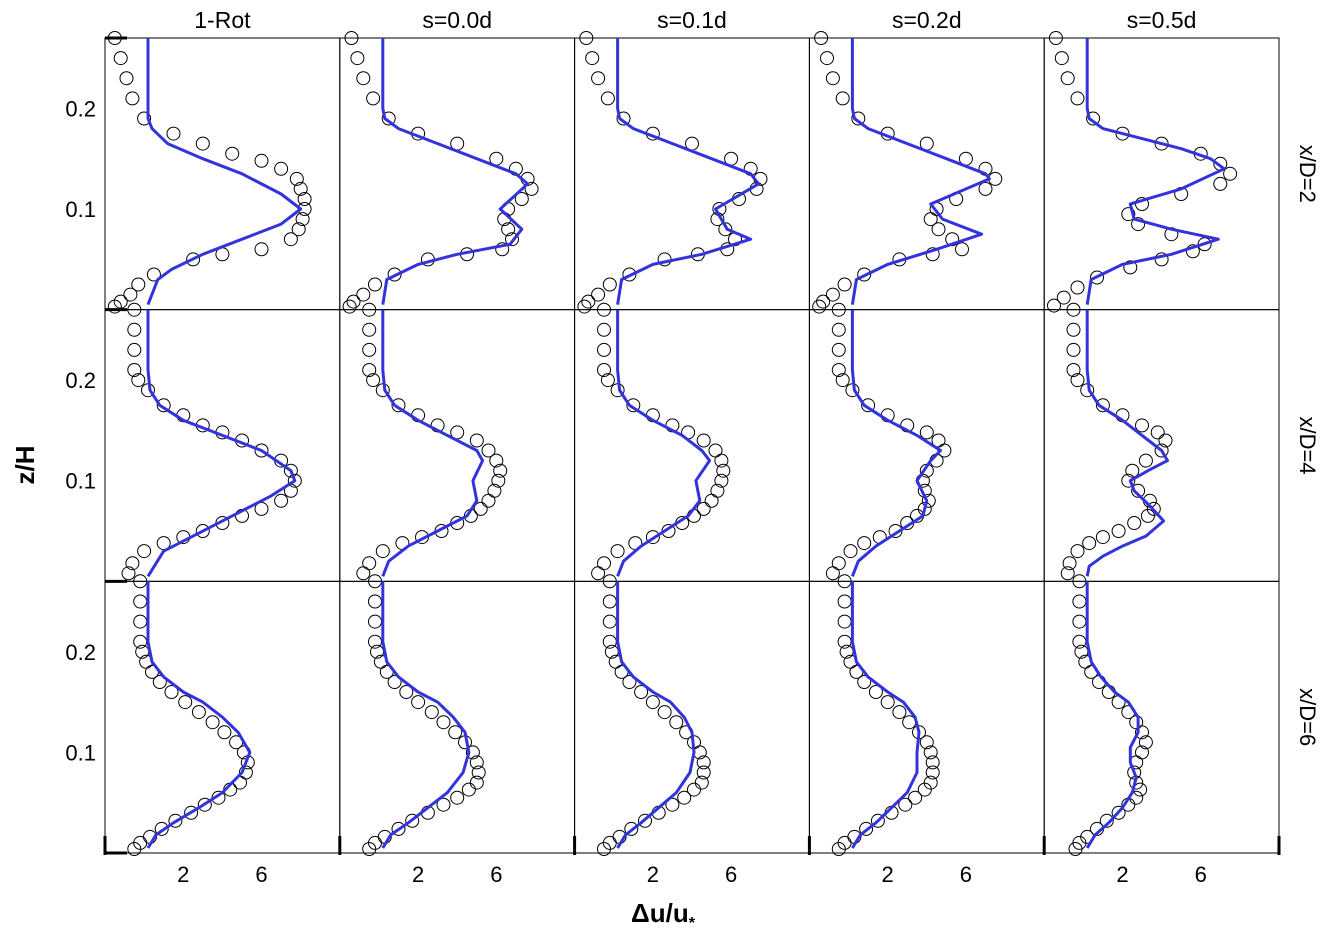  I want to click on panel-x/D=6-s=0.5d, so click(1161, 715).